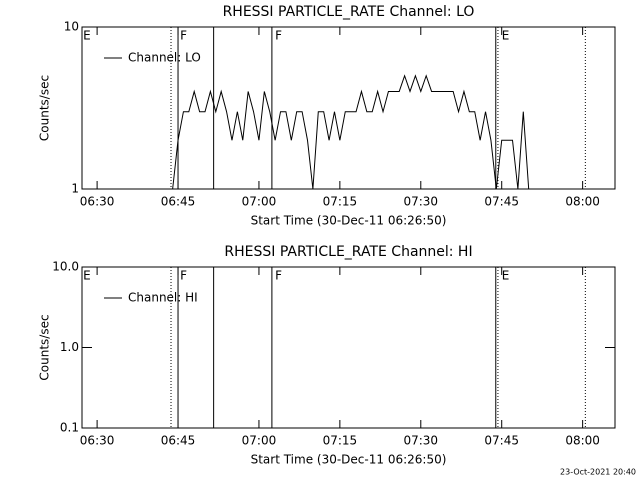 This screenshot has width=640, height=480. What do you see at coordinates (349, 12) in the screenshot?
I see `chart-title: RHESSI PARTICLE_RATE Channel: LO` at bounding box center [349, 12].